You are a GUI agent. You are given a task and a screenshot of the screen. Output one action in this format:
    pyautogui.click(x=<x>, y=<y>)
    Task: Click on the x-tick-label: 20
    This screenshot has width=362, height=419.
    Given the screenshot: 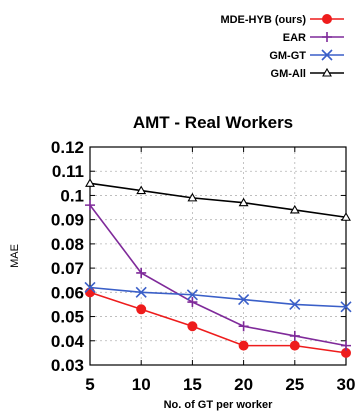 What is the action you would take?
    pyautogui.click(x=243, y=384)
    